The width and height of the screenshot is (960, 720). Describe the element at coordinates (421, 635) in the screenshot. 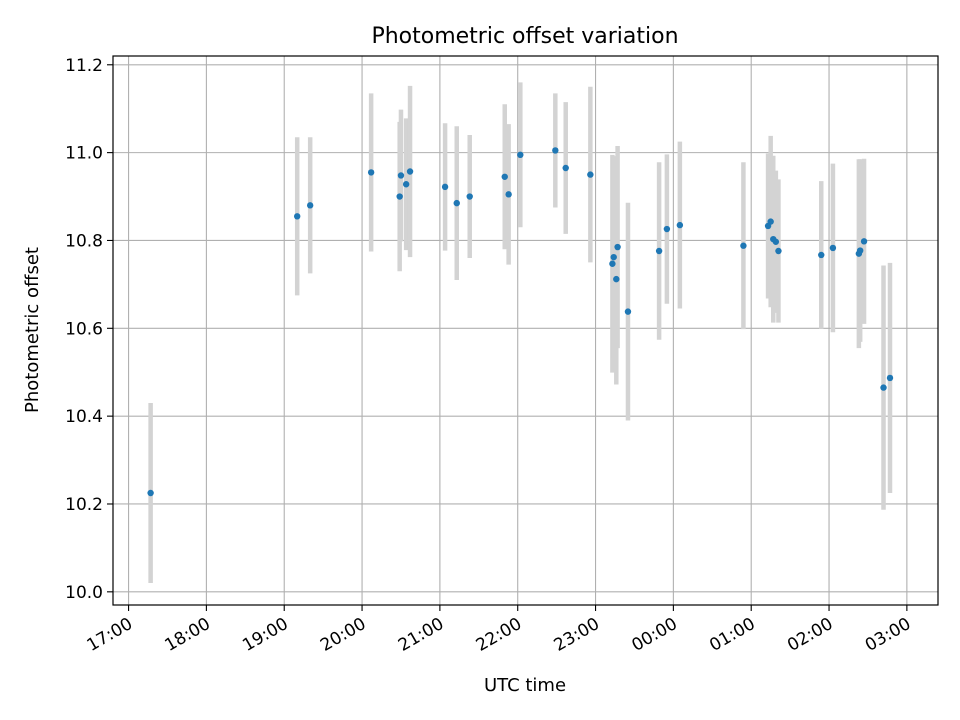

I see `x-tick-label: 21:00` at that location.